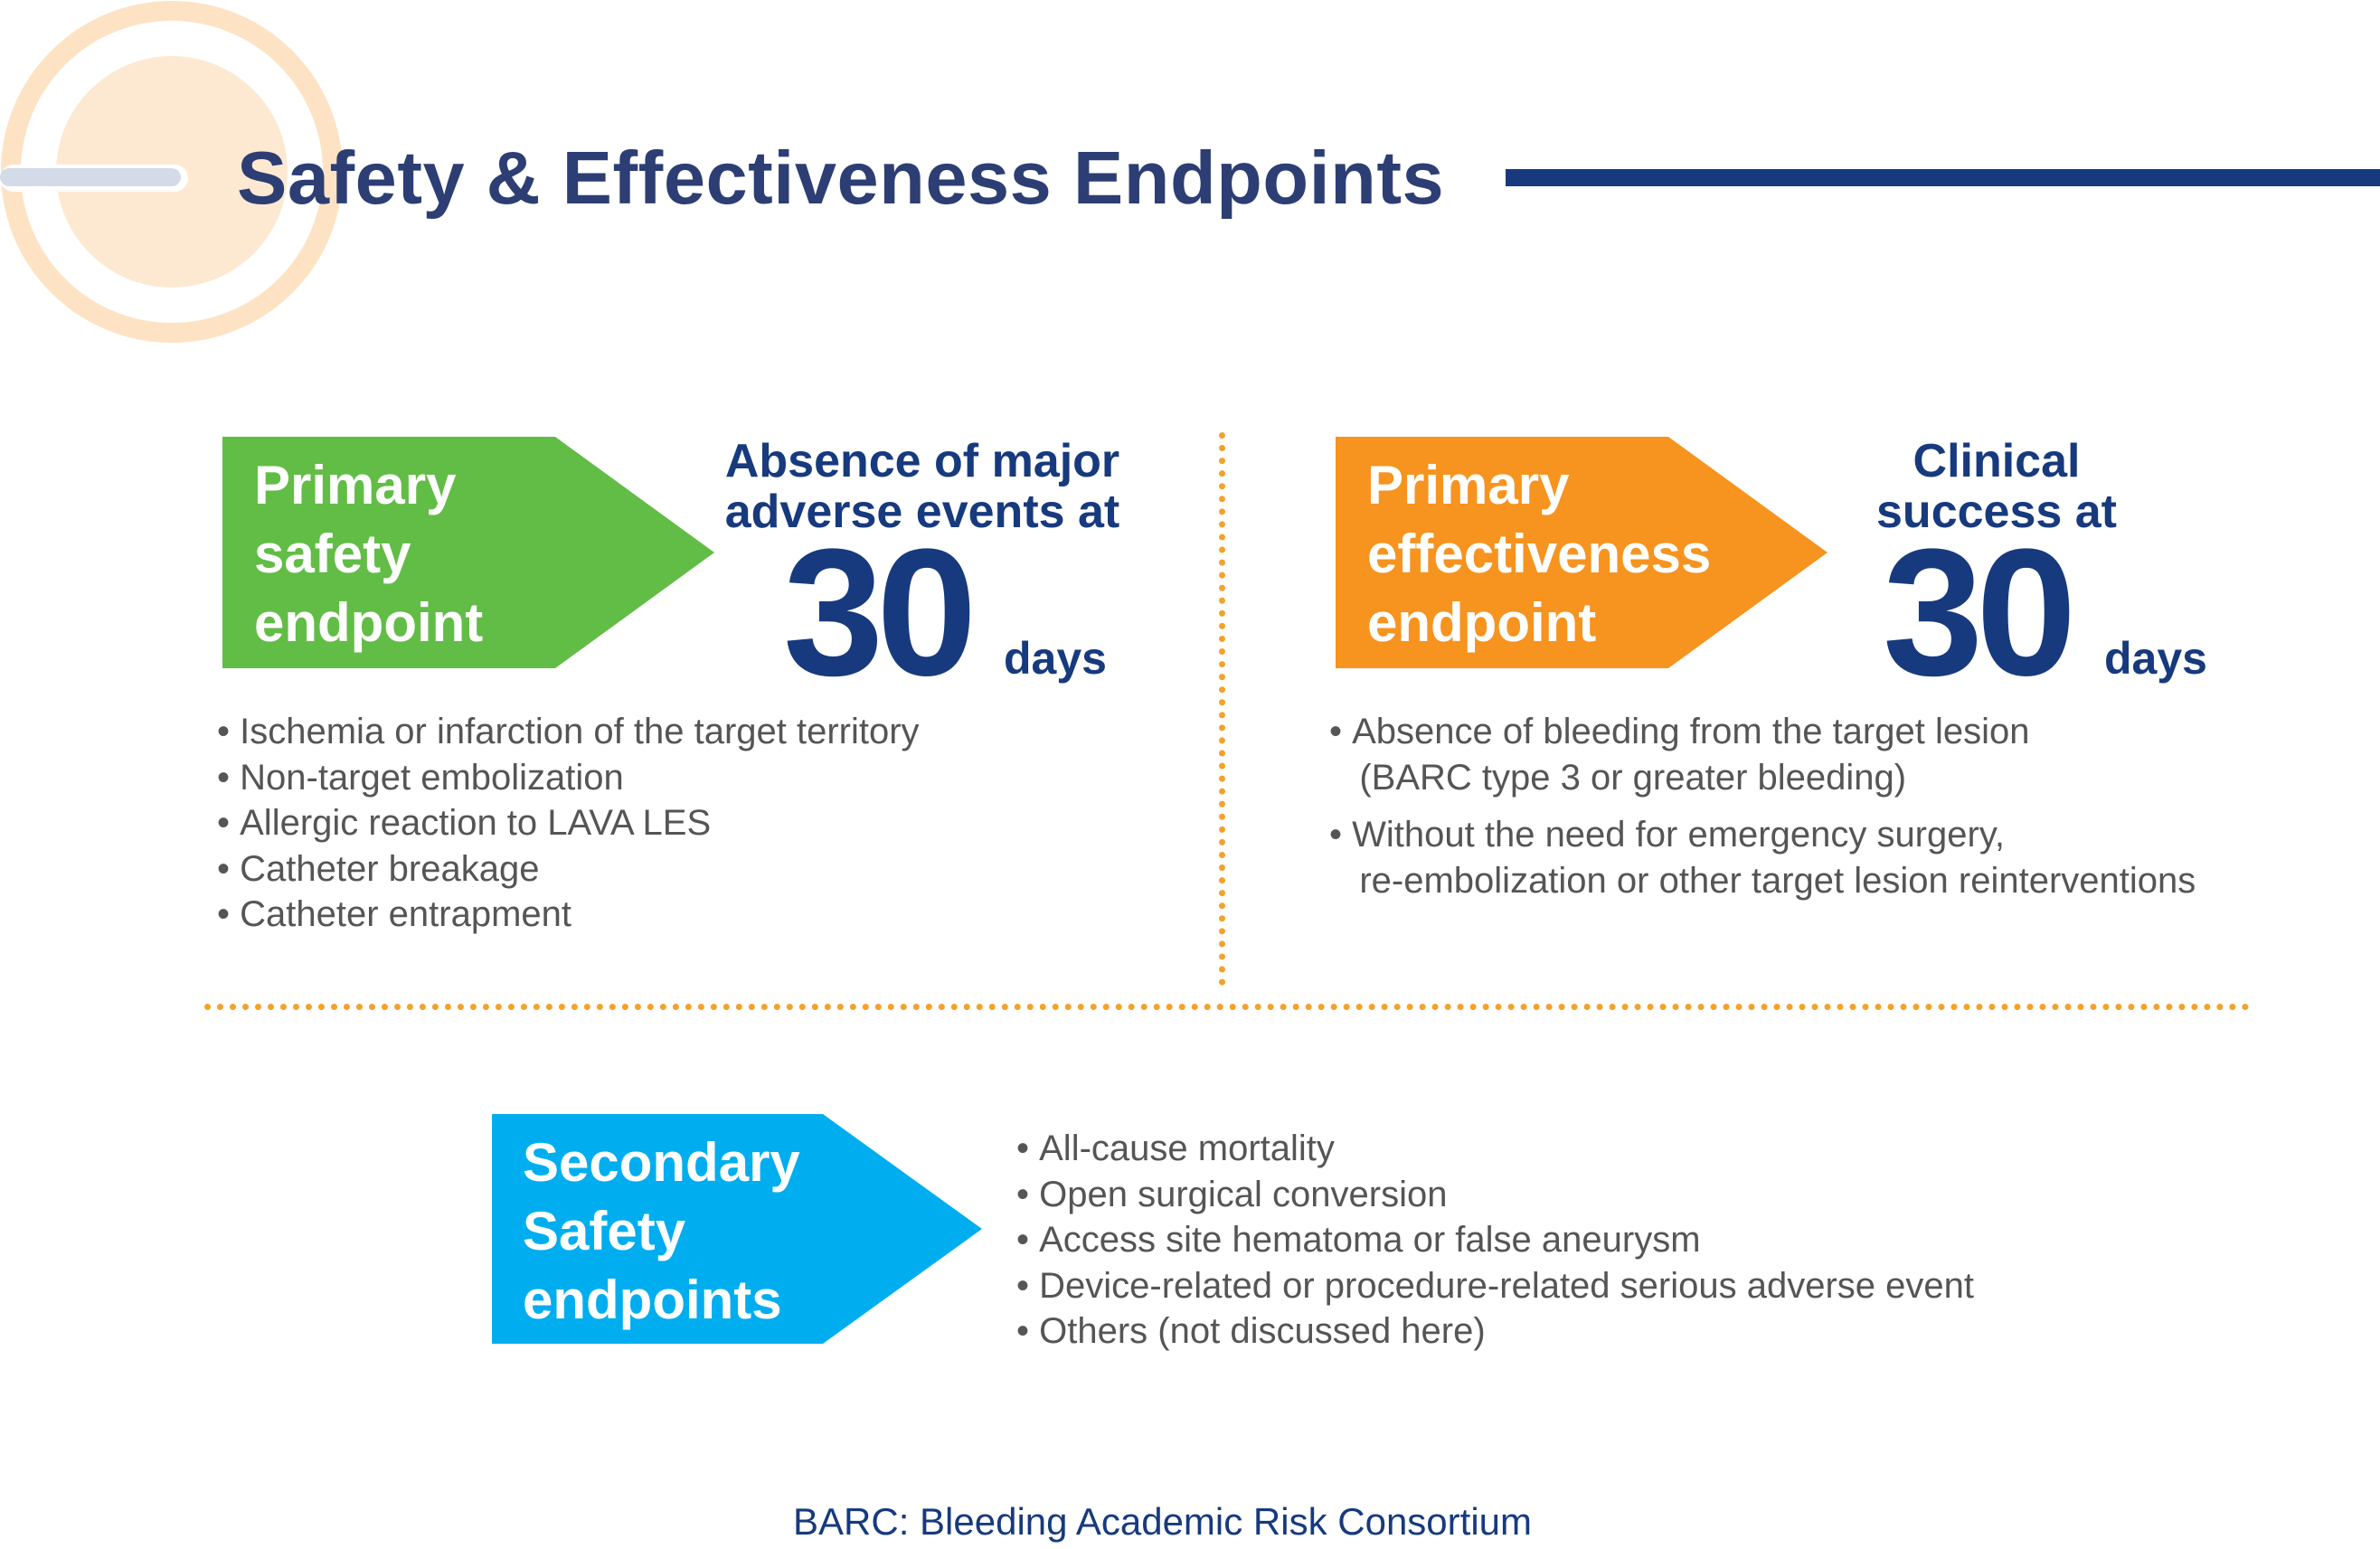 Image resolution: width=2380 pixels, height=1549 pixels. Describe the element at coordinates (922, 486) in the screenshot. I see `primary-safety-heading: Absence of major adverse events at` at that location.